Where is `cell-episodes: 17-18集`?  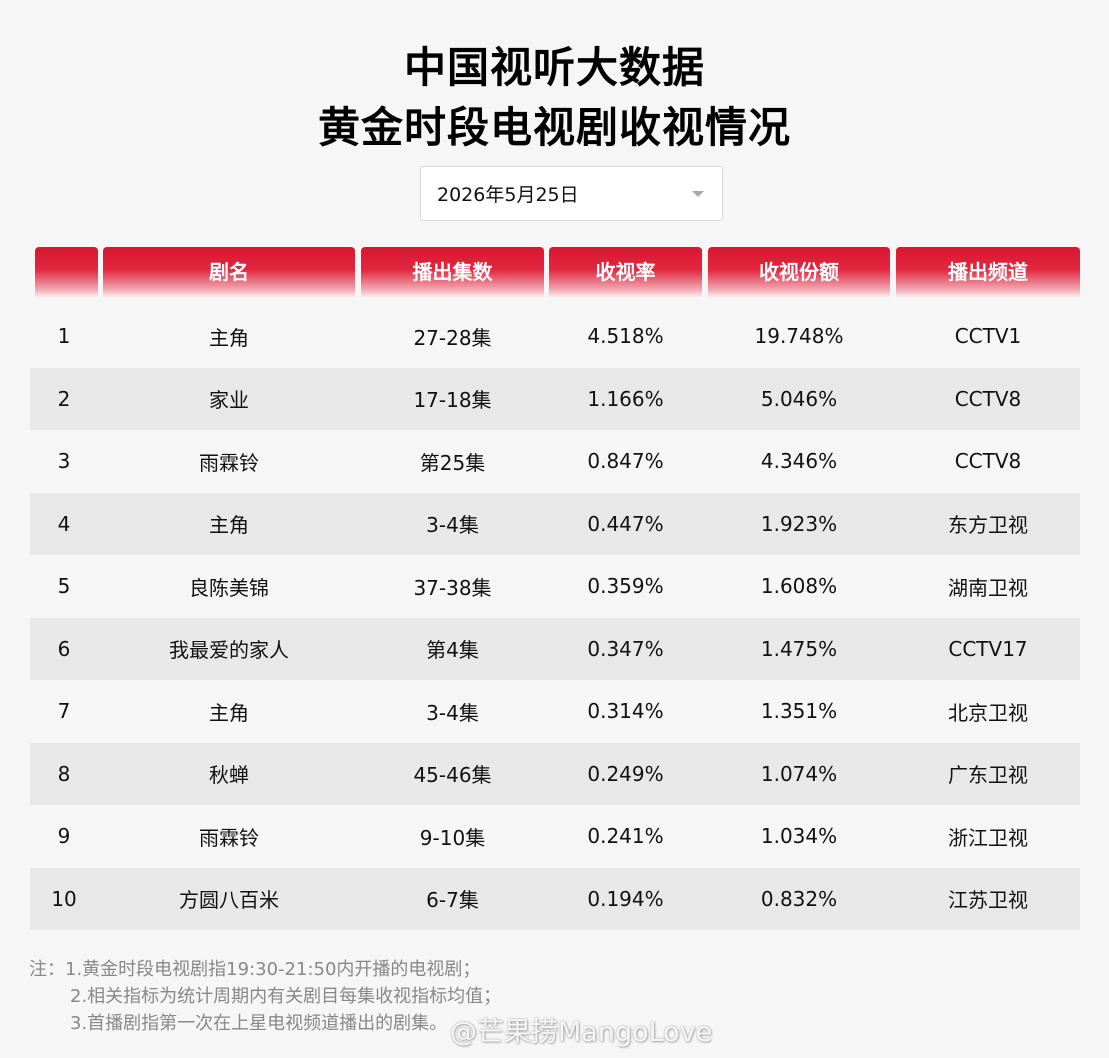 cell-episodes: 17-18集 is located at coordinates (452, 400).